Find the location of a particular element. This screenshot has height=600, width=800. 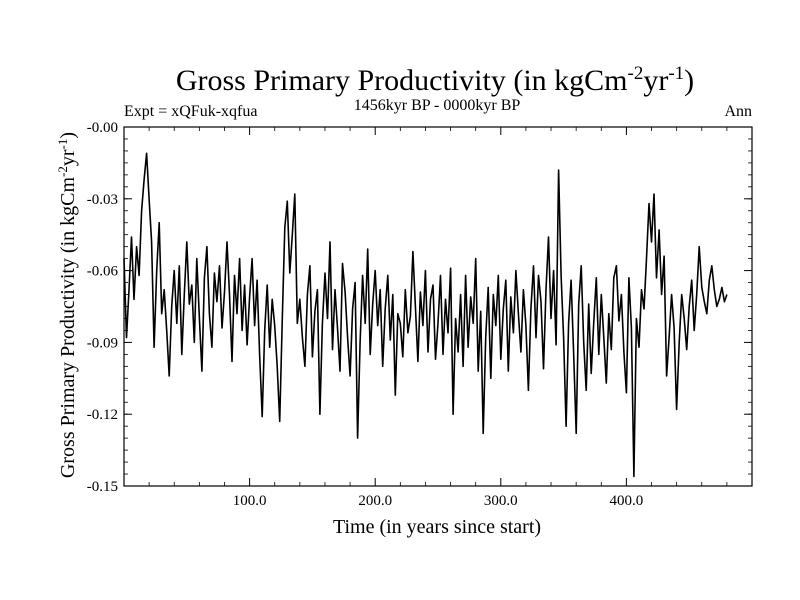

y-tick-label: -0.06 is located at coordinates (103, 272).